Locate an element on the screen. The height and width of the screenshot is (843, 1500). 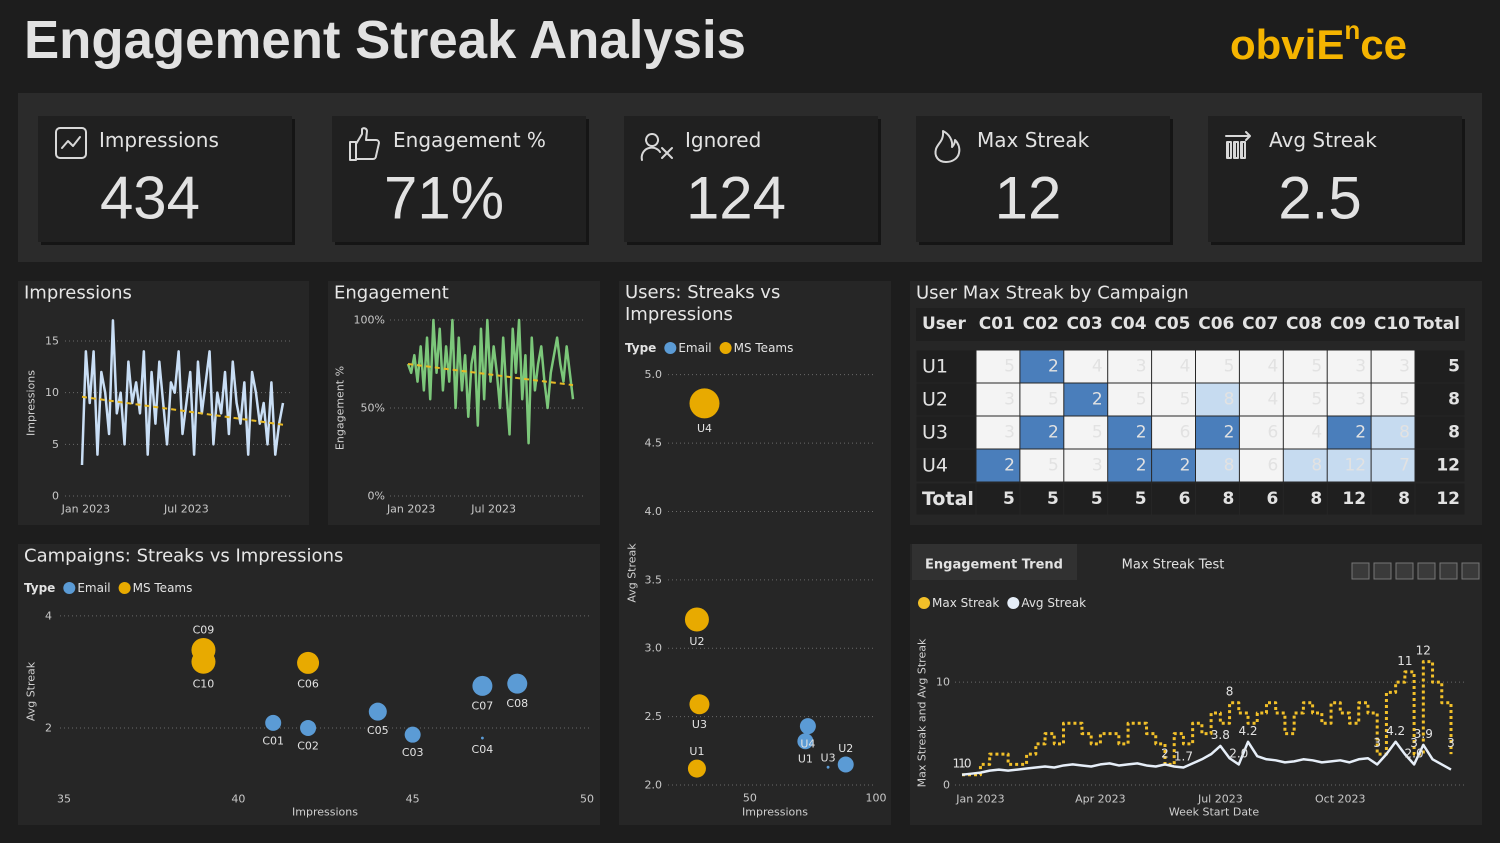
y-tick-label: 2.0 is located at coordinates (654, 785).